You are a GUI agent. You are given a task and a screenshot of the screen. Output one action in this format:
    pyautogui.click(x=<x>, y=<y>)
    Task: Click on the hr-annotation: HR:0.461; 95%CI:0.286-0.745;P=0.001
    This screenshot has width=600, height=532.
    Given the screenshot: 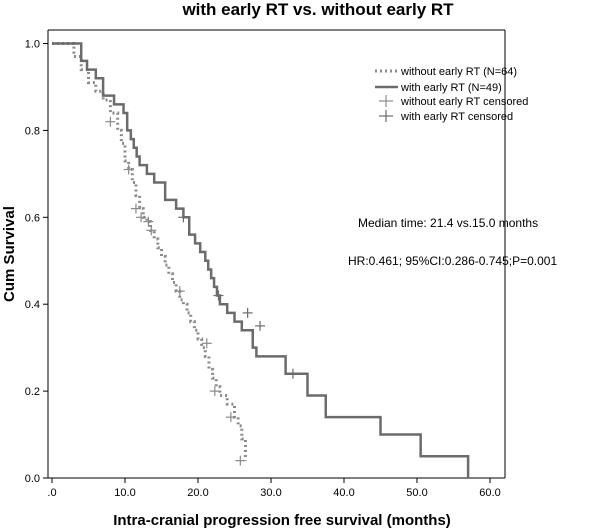 What is the action you would take?
    pyautogui.click(x=452, y=261)
    